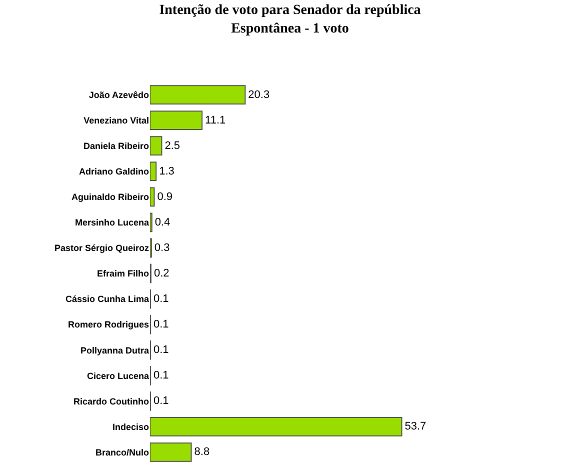 The height and width of the screenshot is (473, 580). Describe the element at coordinates (162, 248) in the screenshot. I see `data-label: 0.3` at that location.